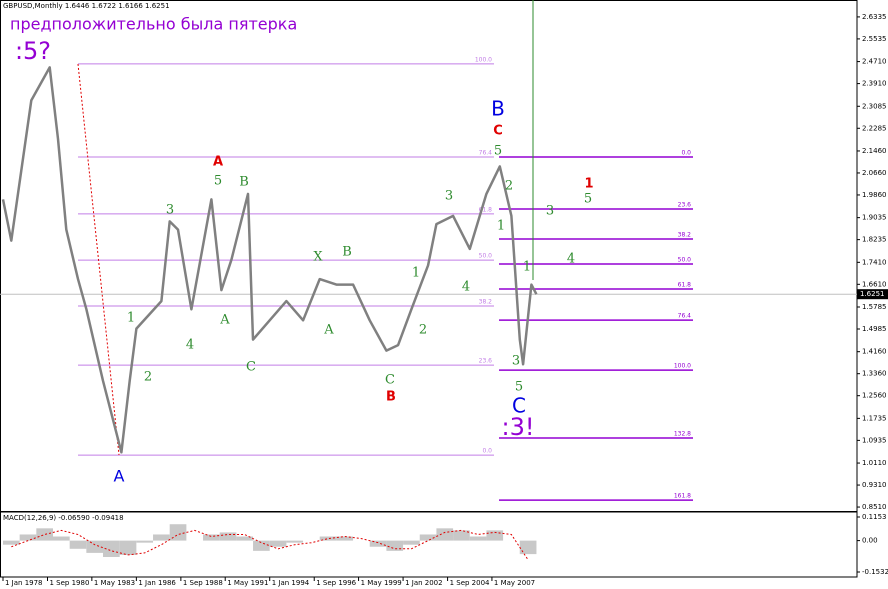 This screenshot has width=888, height=589. I want to click on wave-label: :5?, so click(33, 51).